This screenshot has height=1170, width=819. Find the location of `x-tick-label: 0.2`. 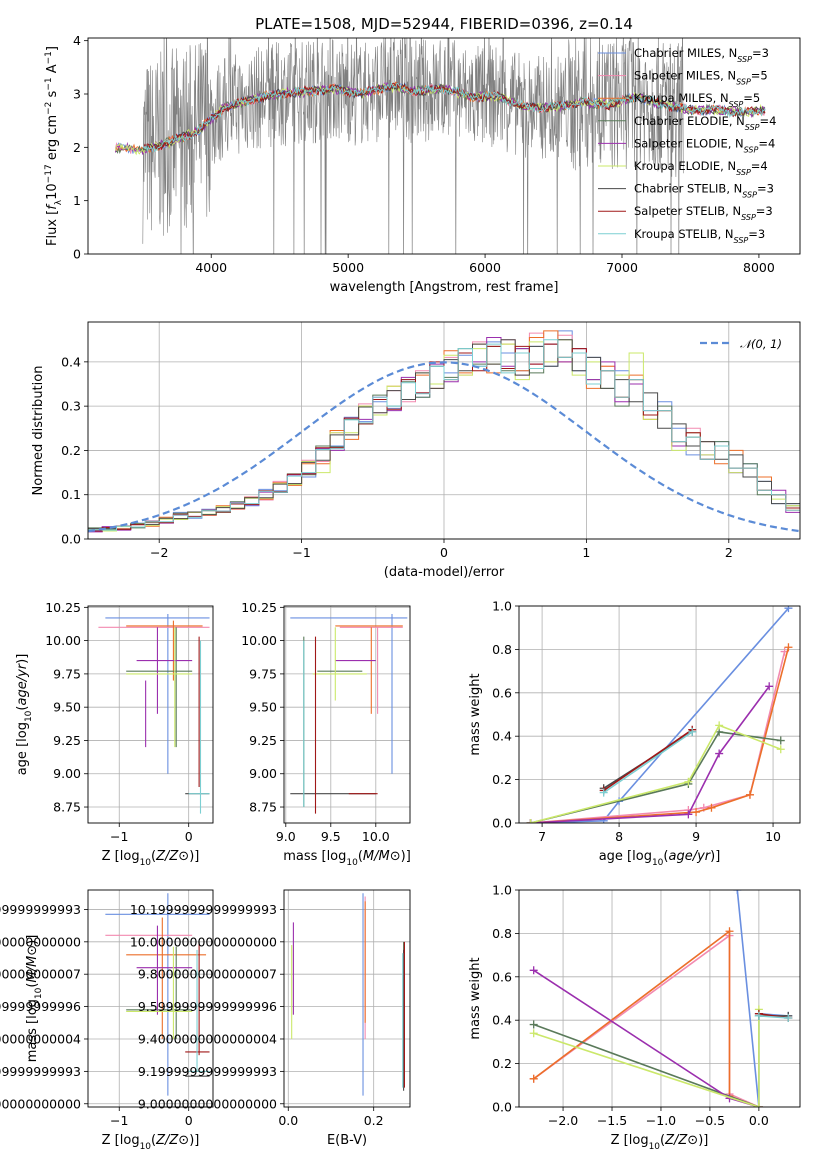

x-tick-label: 0.2 is located at coordinates (374, 1120).